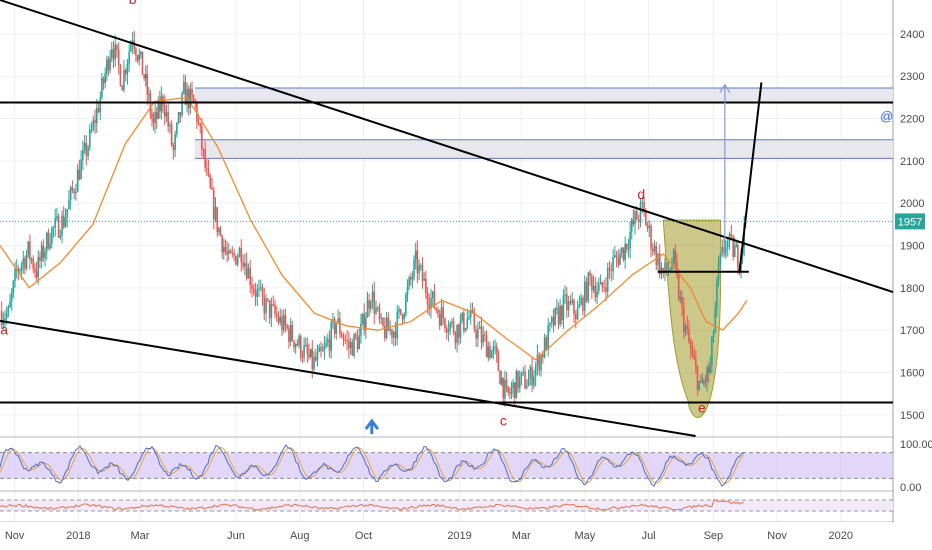  What do you see at coordinates (649, 536) in the screenshot?
I see `time-tick-label: Jul` at bounding box center [649, 536].